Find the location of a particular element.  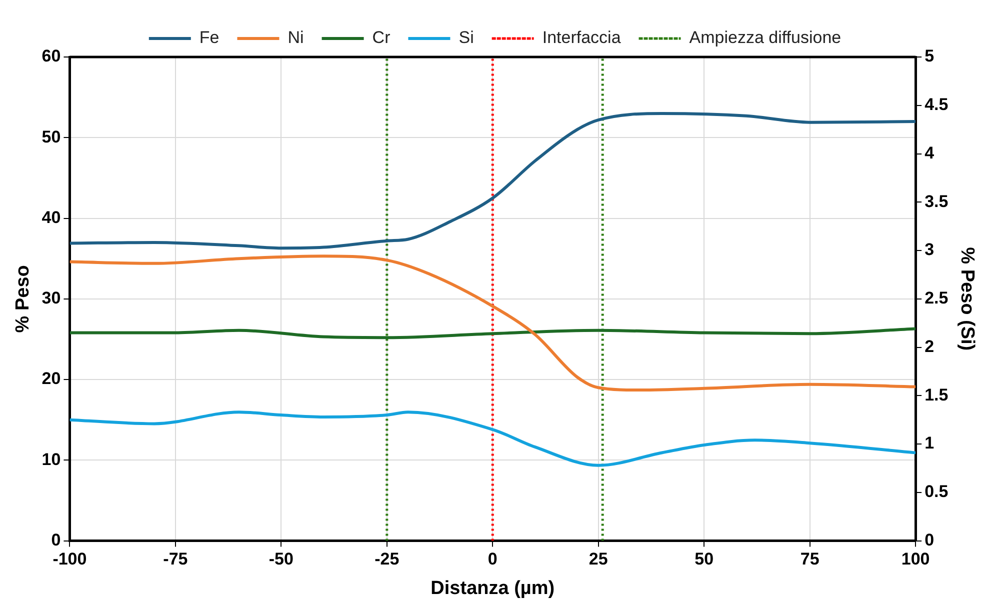

x-tick-label: -50 is located at coordinates (281, 559).